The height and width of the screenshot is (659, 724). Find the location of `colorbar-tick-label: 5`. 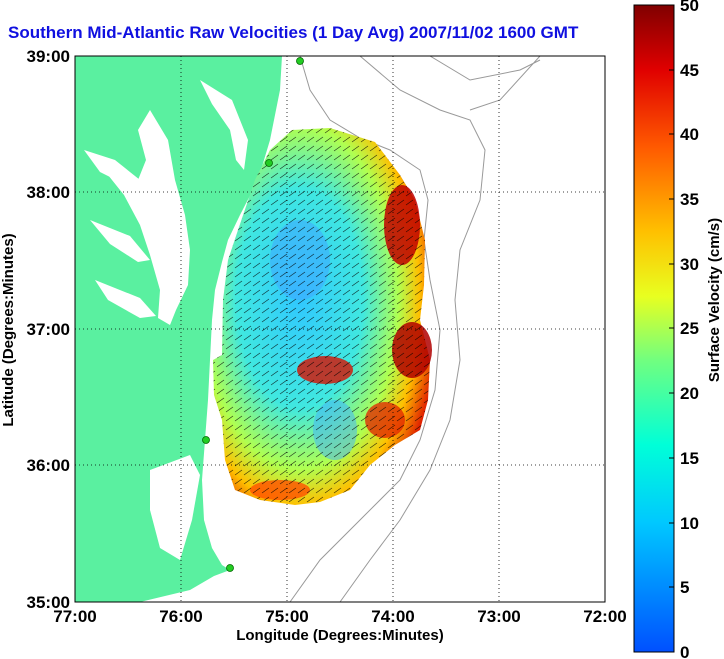

colorbar-tick-label: 5 is located at coordinates (684, 587).